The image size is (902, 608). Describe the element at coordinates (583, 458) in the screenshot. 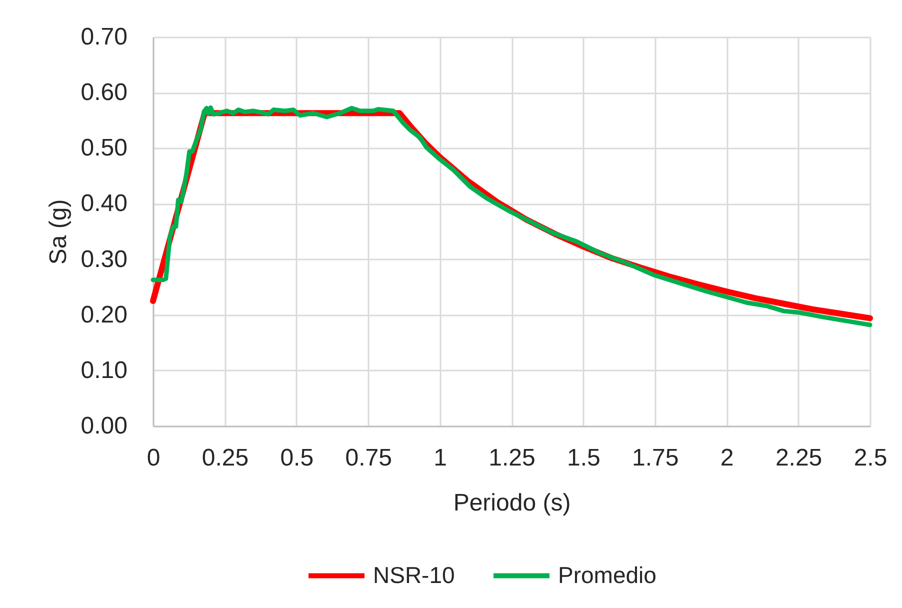

I see `x-tick-label: 1.5` at that location.